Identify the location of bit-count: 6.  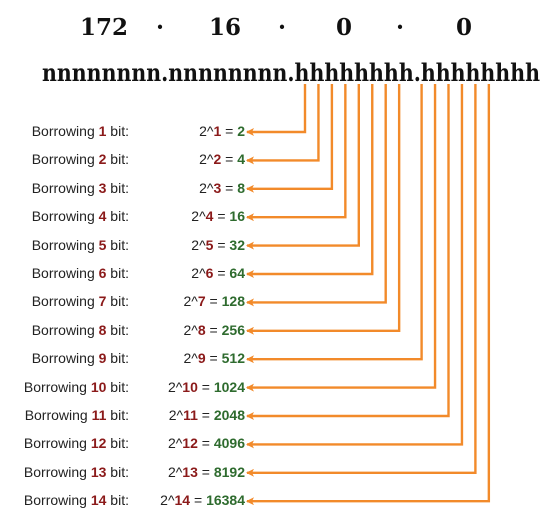
(102, 273).